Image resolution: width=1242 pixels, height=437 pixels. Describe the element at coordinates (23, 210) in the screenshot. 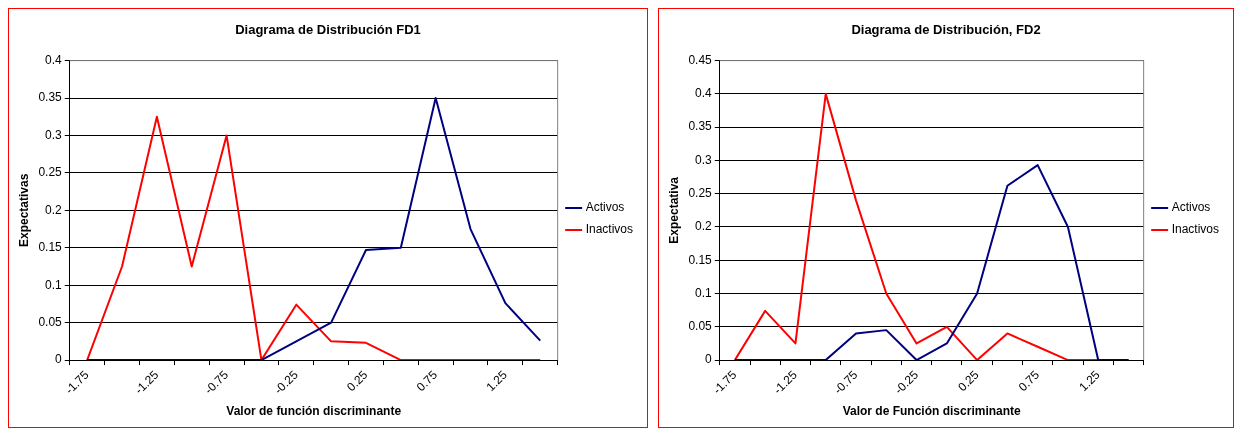

I see `y-axis-title: Expectativas` at that location.